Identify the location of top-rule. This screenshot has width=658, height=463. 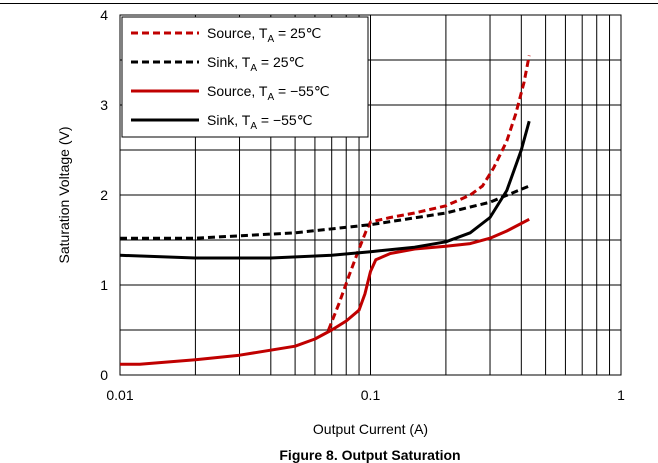
(329, 3).